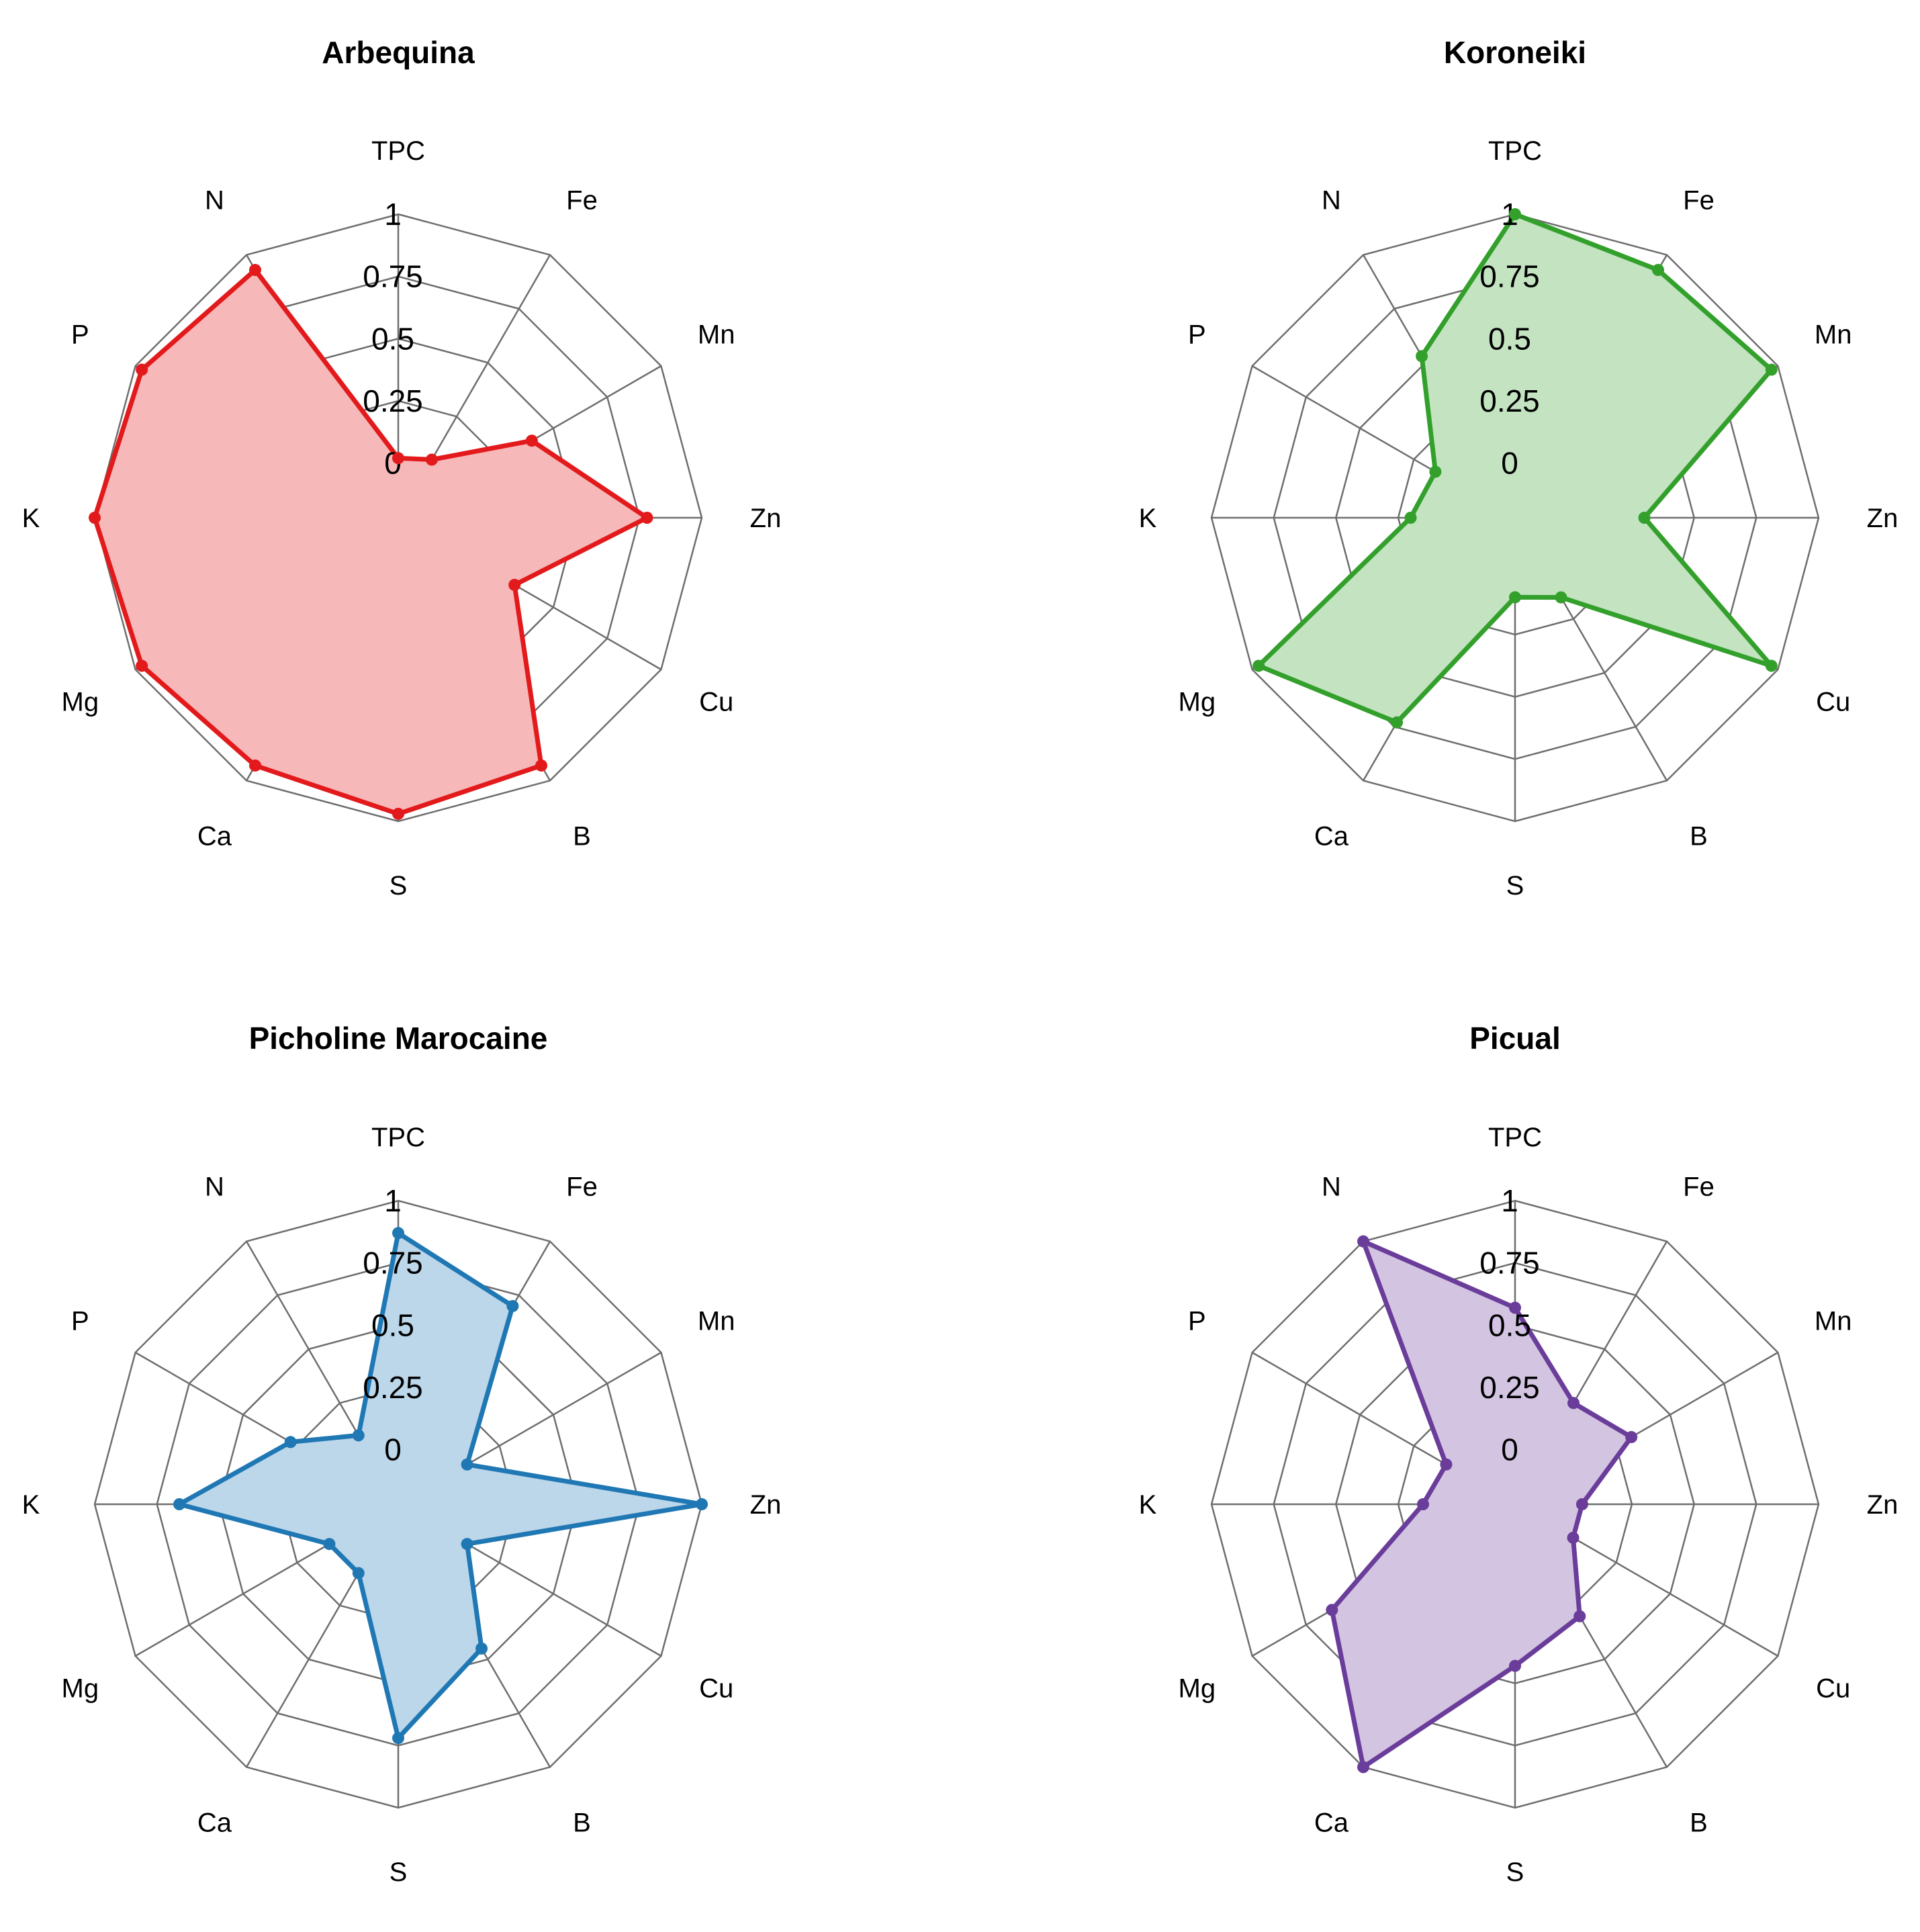 This screenshot has width=1920, height=1932. What do you see at coordinates (398, 1038) in the screenshot?
I see `chart-title: Picholine Marocaine` at bounding box center [398, 1038].